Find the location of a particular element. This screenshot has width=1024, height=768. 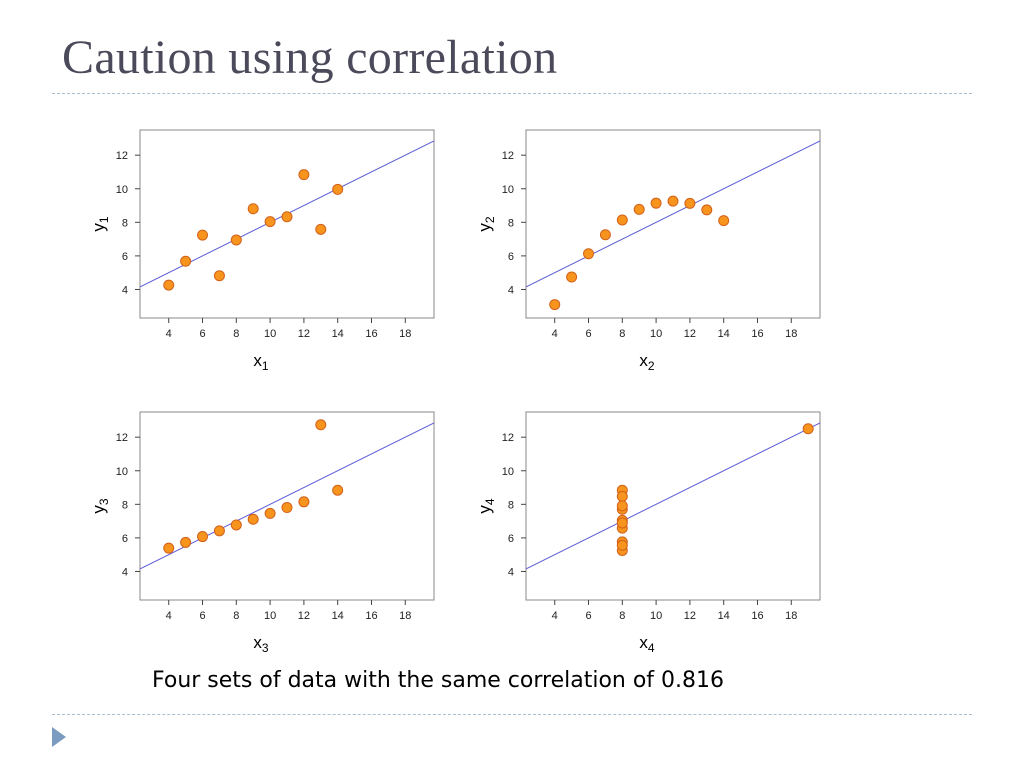

slide-title: Caution using correlation is located at coordinates (310, 57).